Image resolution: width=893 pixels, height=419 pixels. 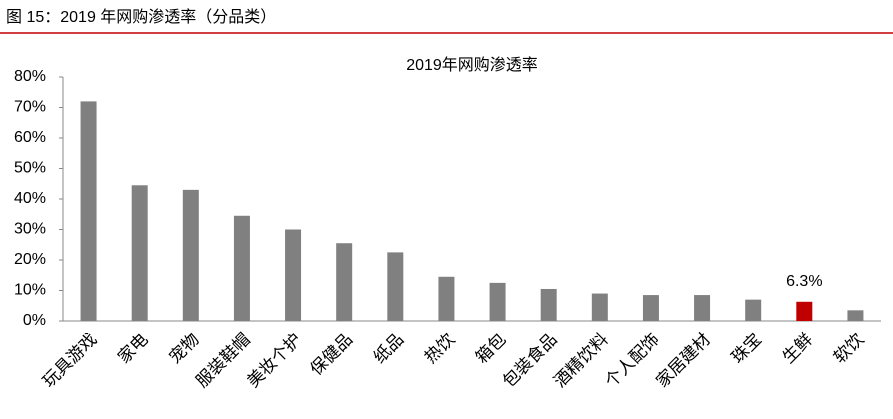 I want to click on y-tick-label: 70%, so click(x=30, y=107).